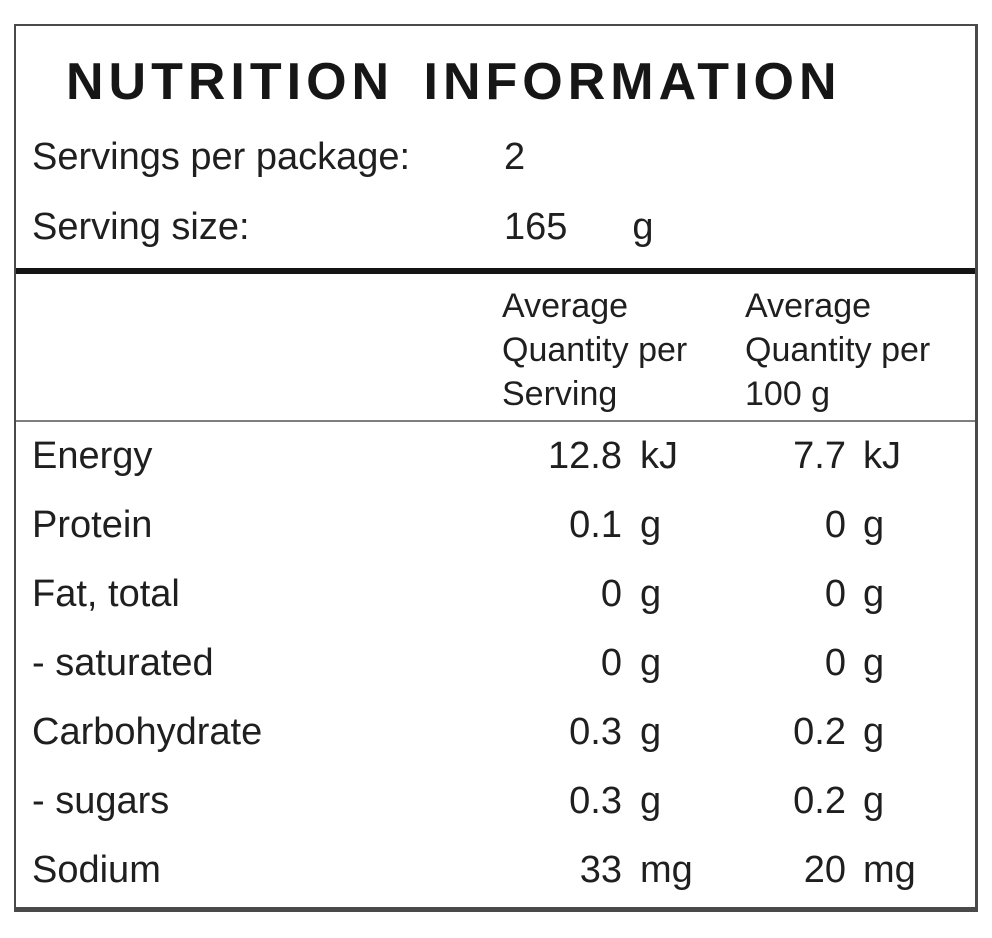 Image resolution: width=992 pixels, height=938 pixels. I want to click on nutrient-row-fat-total: Fat, total 0 g 0 g, so click(495, 594).